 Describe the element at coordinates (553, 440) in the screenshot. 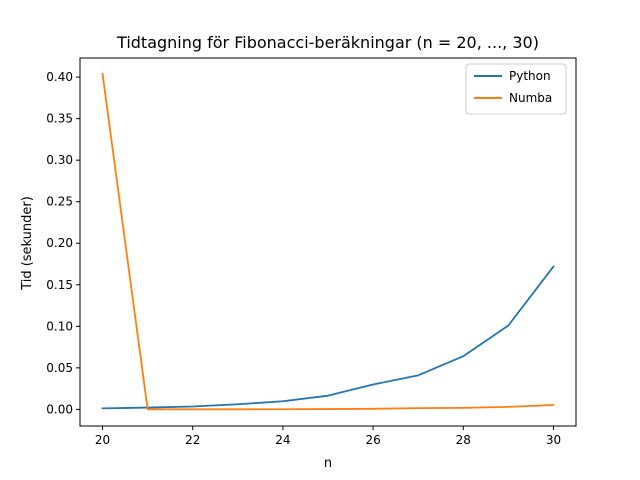

I see `x-tick-label: 30` at that location.